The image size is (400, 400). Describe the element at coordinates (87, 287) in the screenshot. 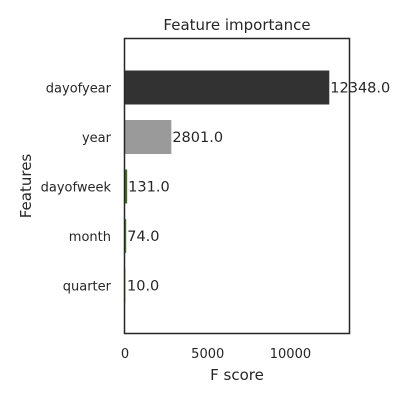

I see `y-tick-label-quarter: quarter` at that location.